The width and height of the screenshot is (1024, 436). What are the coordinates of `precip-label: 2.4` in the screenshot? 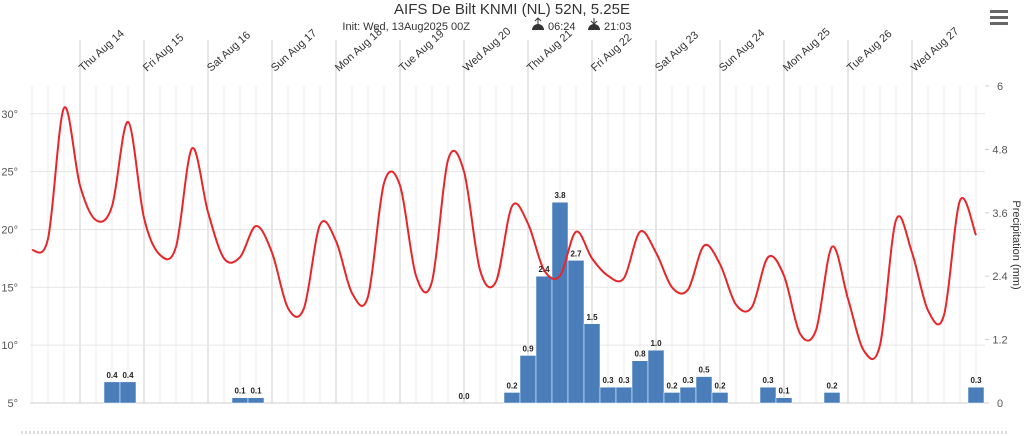 It's located at (544, 269).